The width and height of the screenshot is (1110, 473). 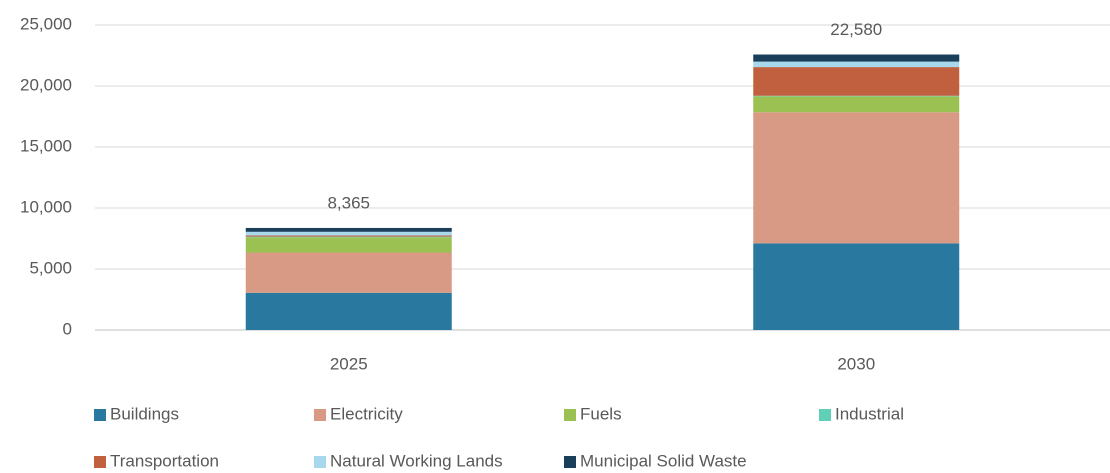 I want to click on y-tick-label: 20,000, so click(x=46, y=84).